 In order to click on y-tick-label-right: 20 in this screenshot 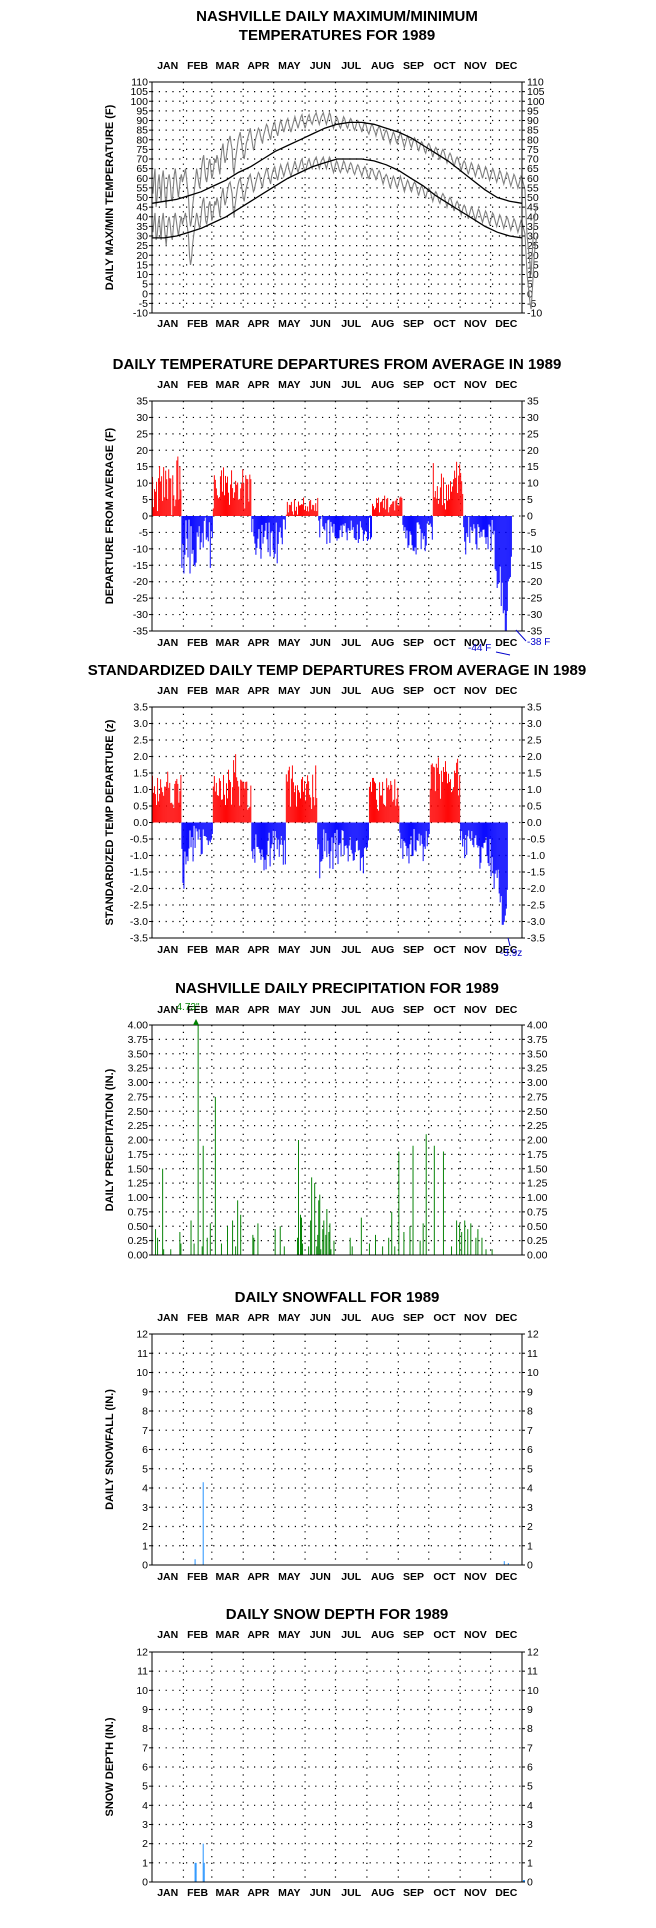, I will do `click(533, 451)`.